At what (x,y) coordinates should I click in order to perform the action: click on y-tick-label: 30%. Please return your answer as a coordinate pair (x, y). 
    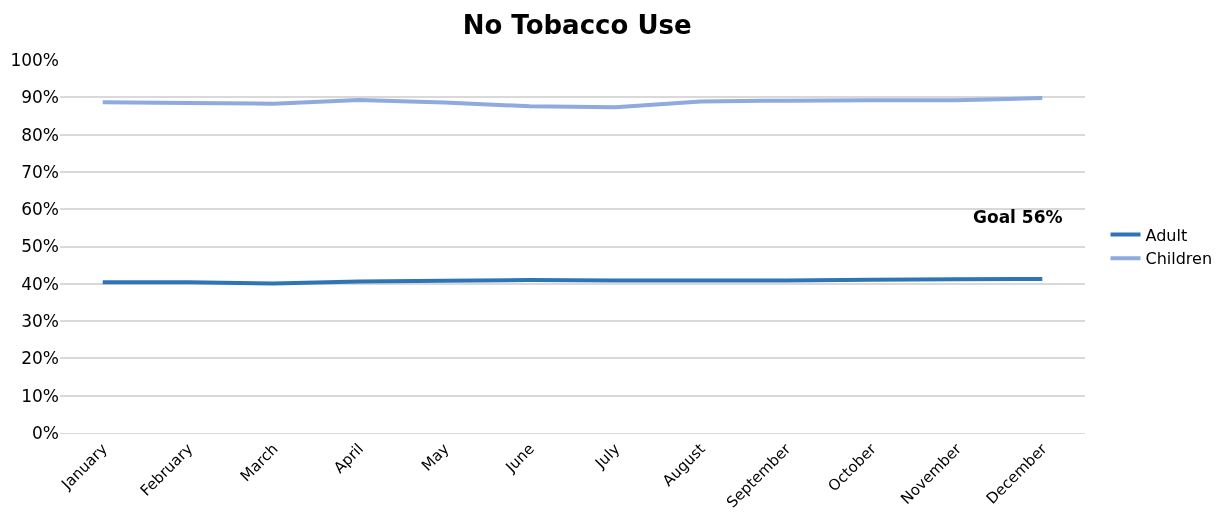
    Looking at the image, I should click on (40, 321).